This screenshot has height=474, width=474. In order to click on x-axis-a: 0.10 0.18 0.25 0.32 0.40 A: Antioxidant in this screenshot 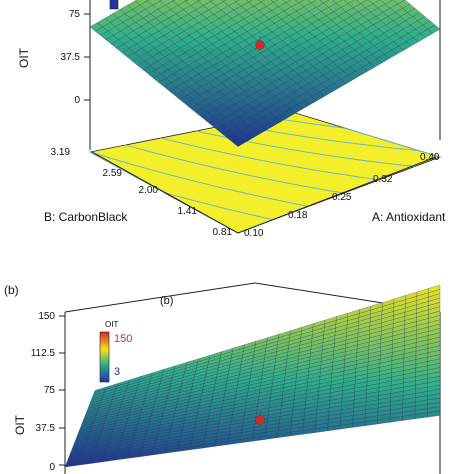, I will do `click(341, 195)`.